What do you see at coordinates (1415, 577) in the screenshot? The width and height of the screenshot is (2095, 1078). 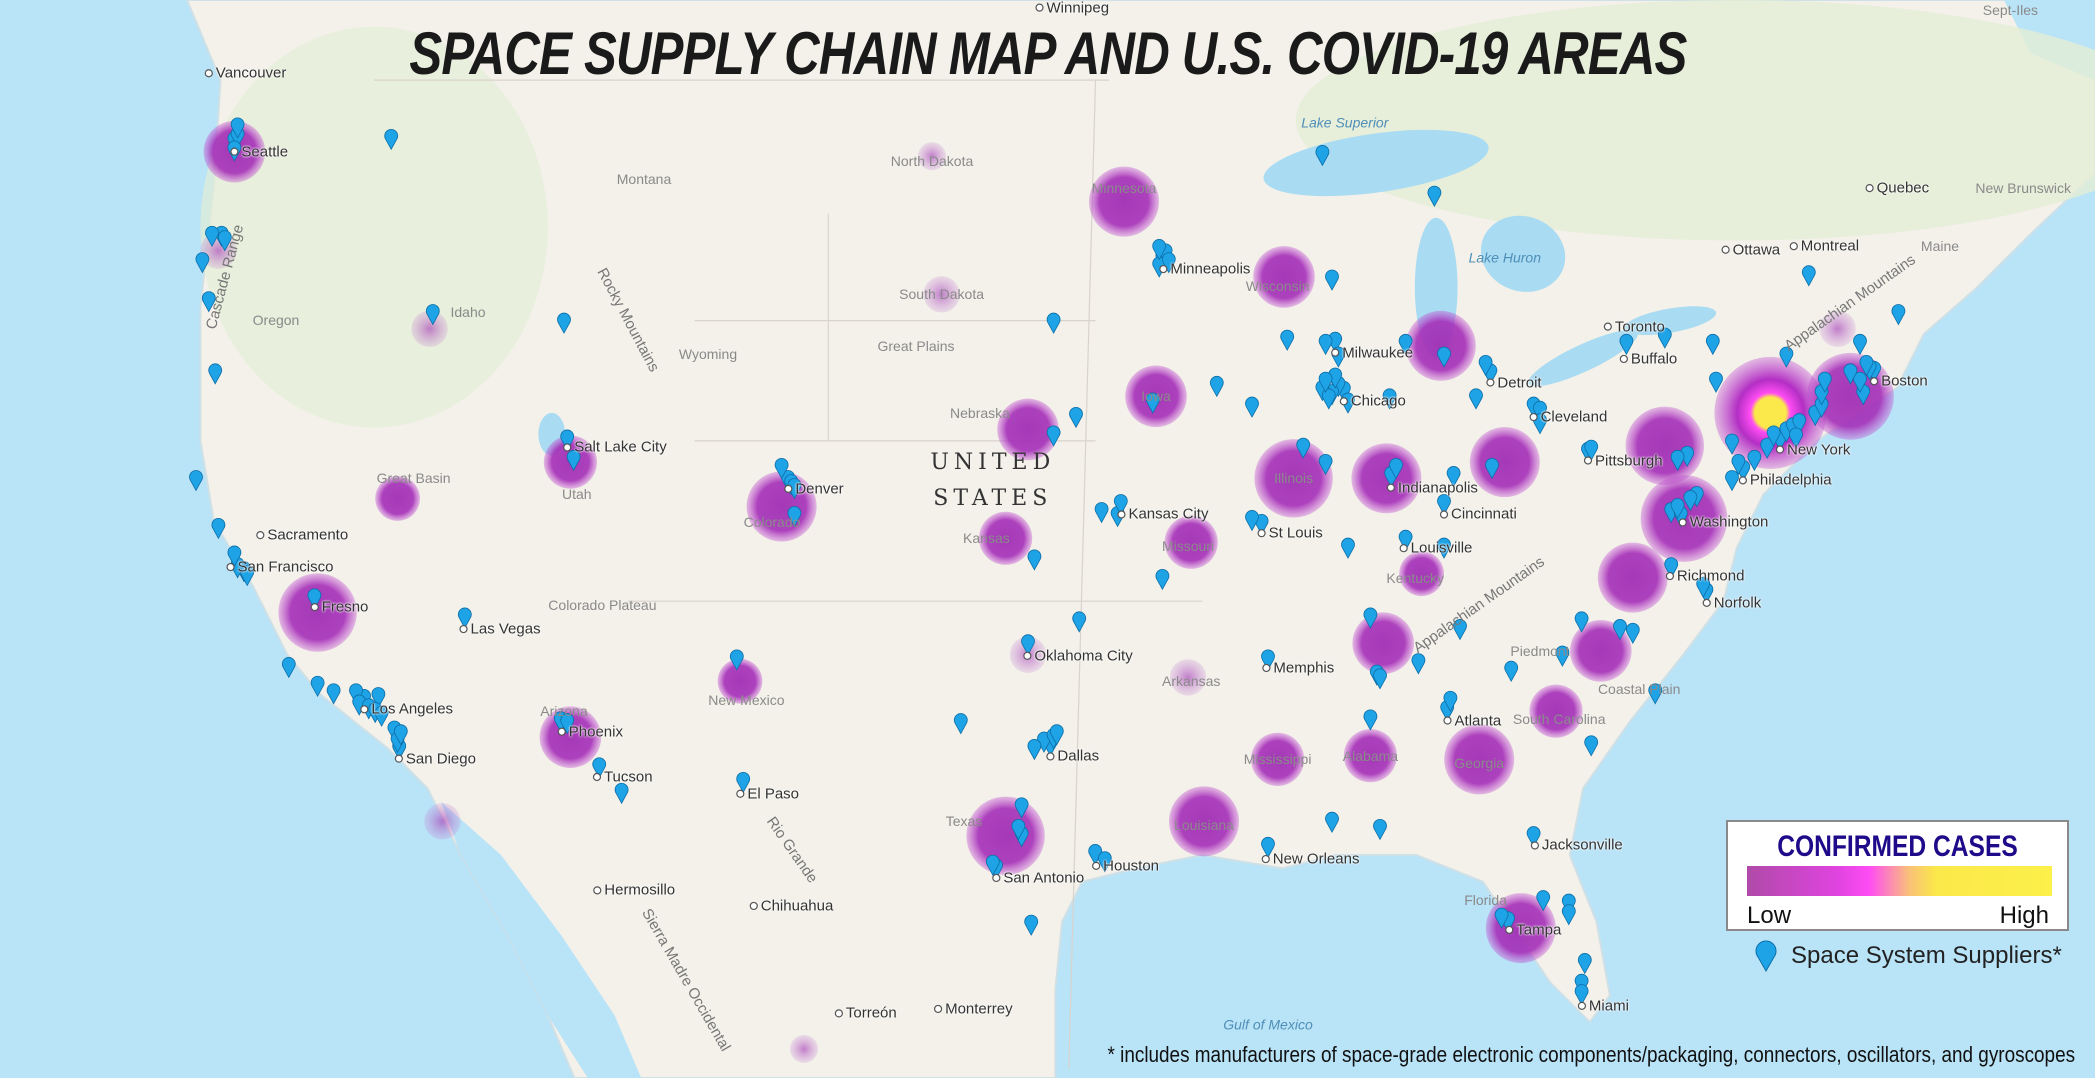 I see `region-label: Kentucky` at bounding box center [1415, 577].